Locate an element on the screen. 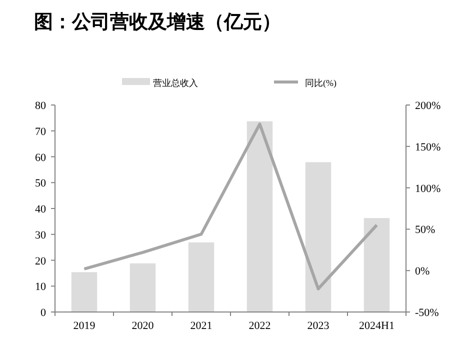 This screenshot has width=464, height=337. x-tick-label: 2021 is located at coordinates (201, 326).